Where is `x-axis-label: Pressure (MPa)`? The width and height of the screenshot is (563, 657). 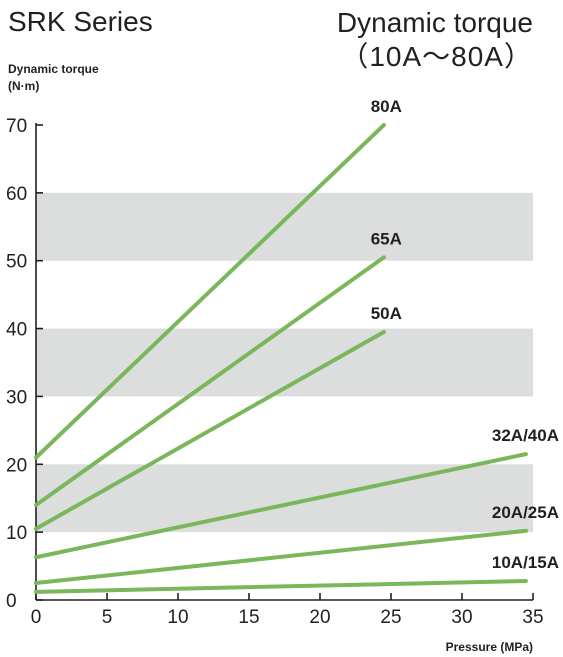
x-axis-label: Pressure (MPa) is located at coordinates (489, 647).